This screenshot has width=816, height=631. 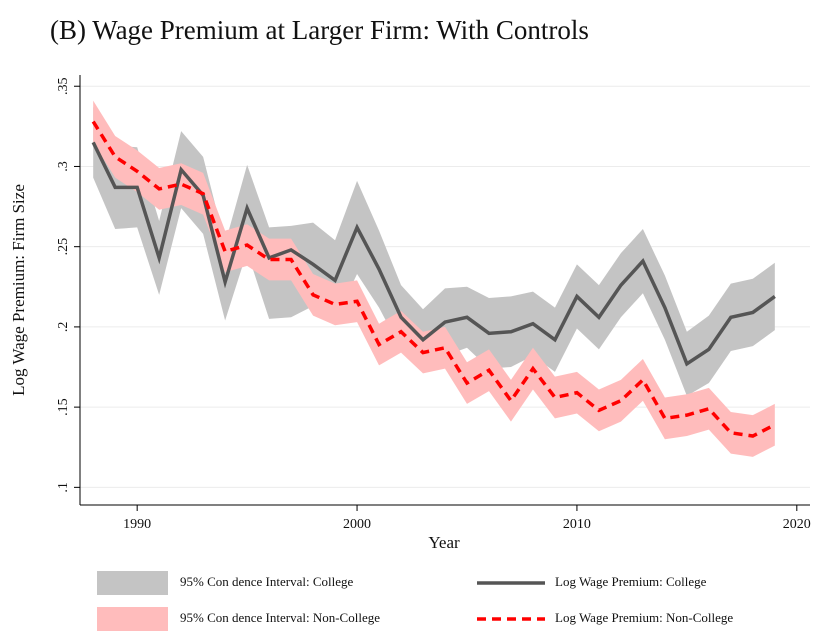 I want to click on x-tick-label: 1990, so click(x=137, y=524).